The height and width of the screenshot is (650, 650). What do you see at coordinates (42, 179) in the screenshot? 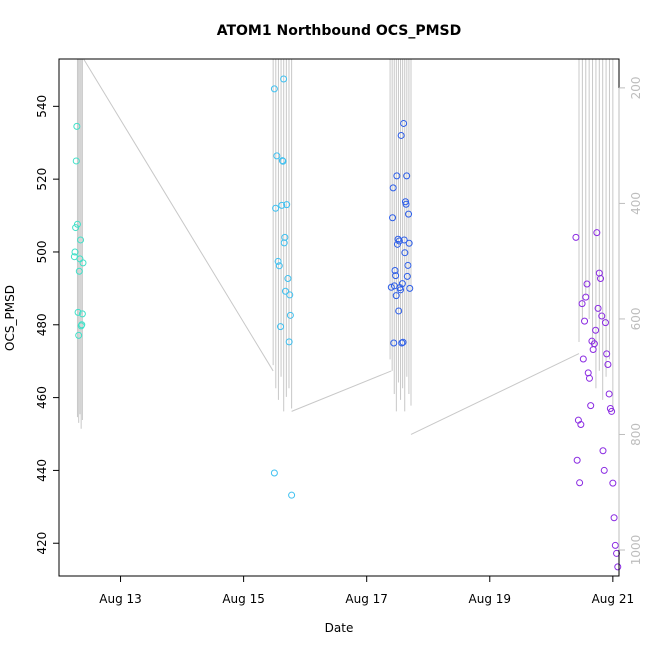
I see `y-tick-label: 520` at bounding box center [42, 179].